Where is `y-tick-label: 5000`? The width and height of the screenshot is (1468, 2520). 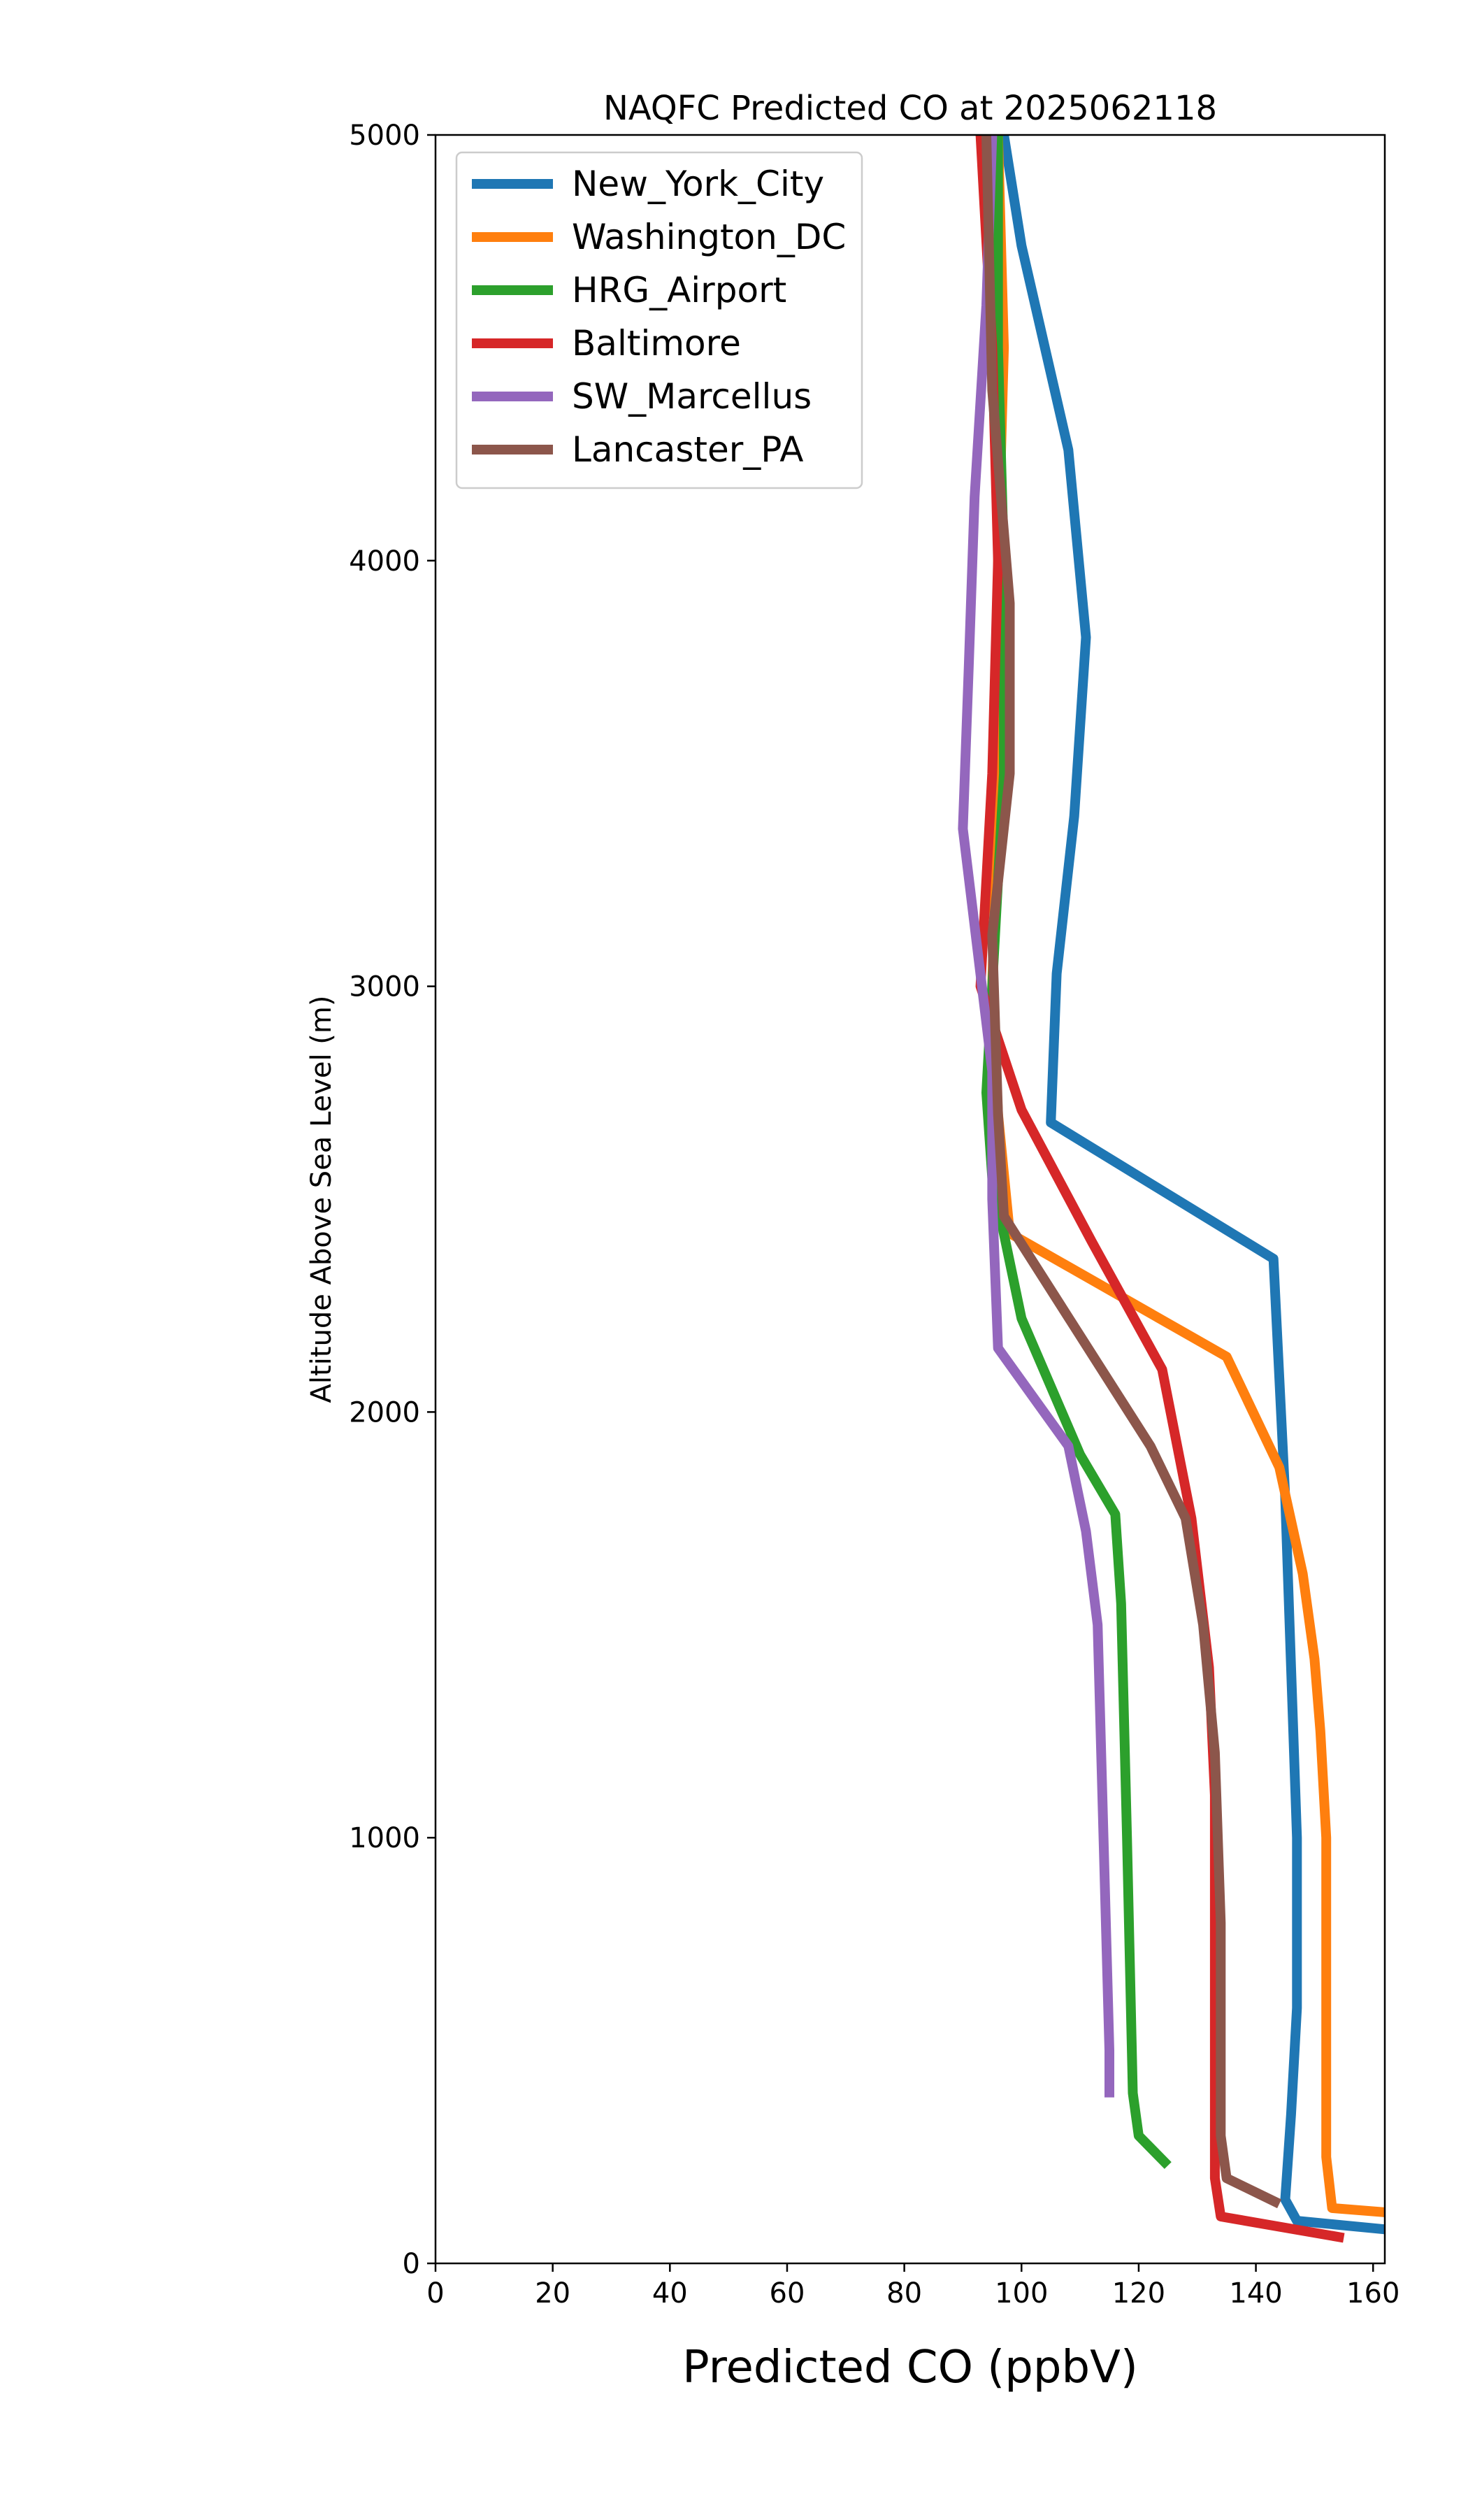 y-tick-label: 5000 is located at coordinates (384, 136).